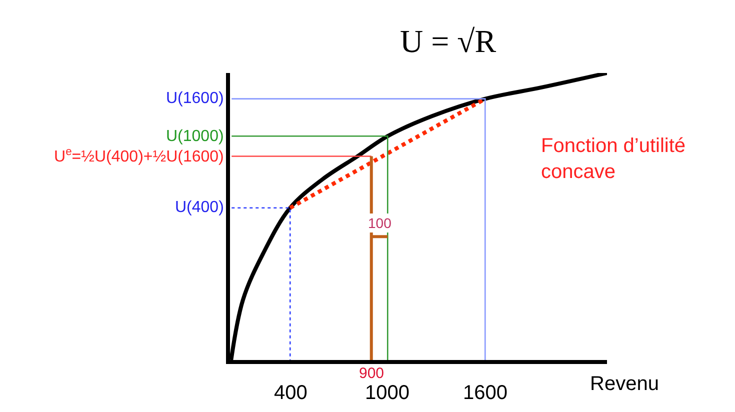 Image resolution: width=735 pixels, height=412 pixels. What do you see at coordinates (139, 156) in the screenshot?
I see `text: U$^{e}$=½U(400)+½U(1600)` at bounding box center [139, 156].